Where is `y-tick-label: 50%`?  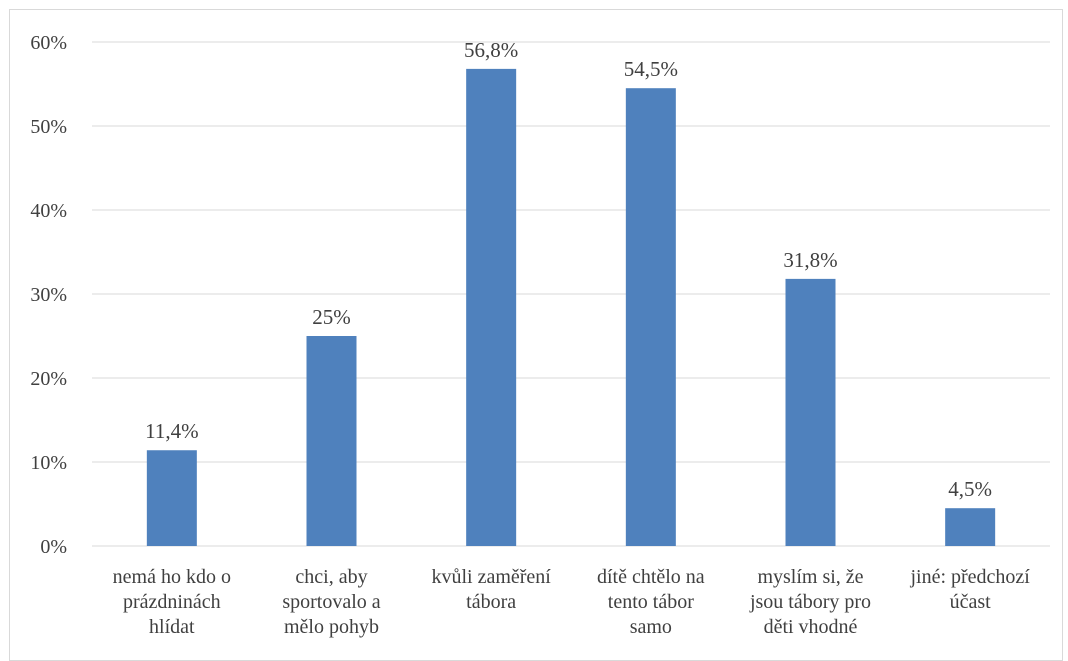 y-tick-label: 50% is located at coordinates (48, 127).